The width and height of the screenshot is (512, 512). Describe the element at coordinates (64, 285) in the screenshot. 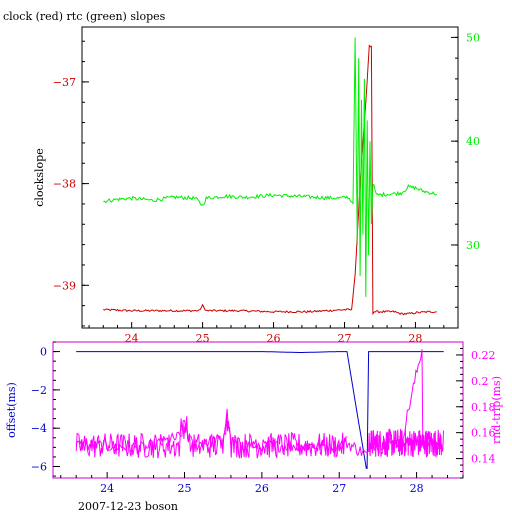

I see `y-left-tick-label: −39` at that location.